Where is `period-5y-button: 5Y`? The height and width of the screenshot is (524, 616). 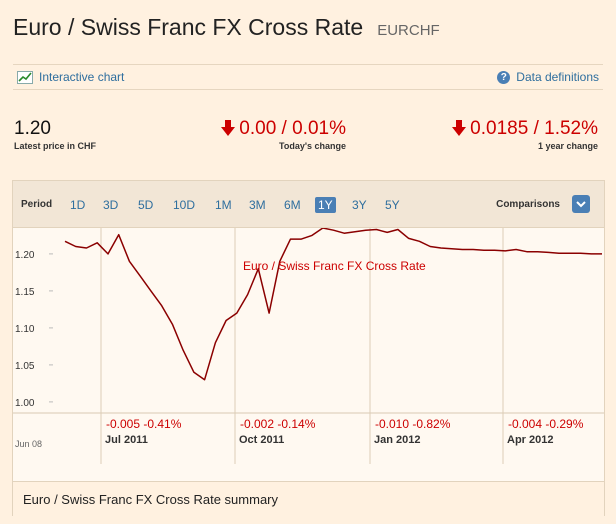 period-5y-button: 5Y is located at coordinates (392, 205).